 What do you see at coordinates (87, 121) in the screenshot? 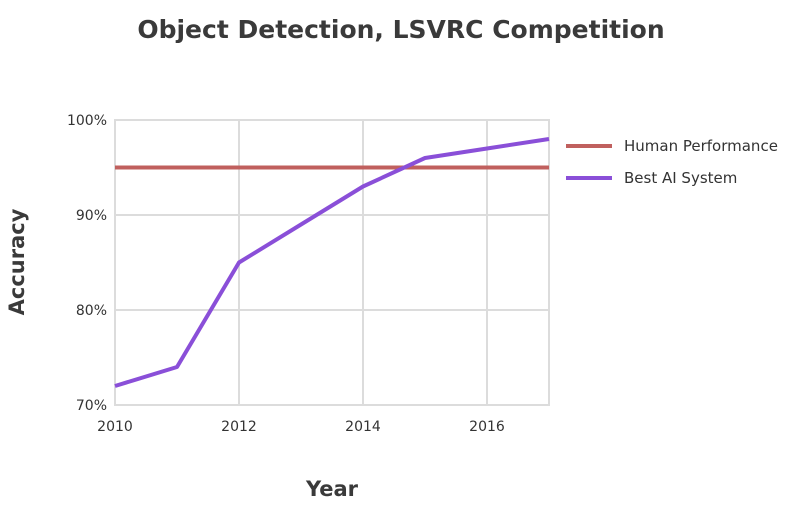
I see `y-tick-label: 100%` at bounding box center [87, 121].